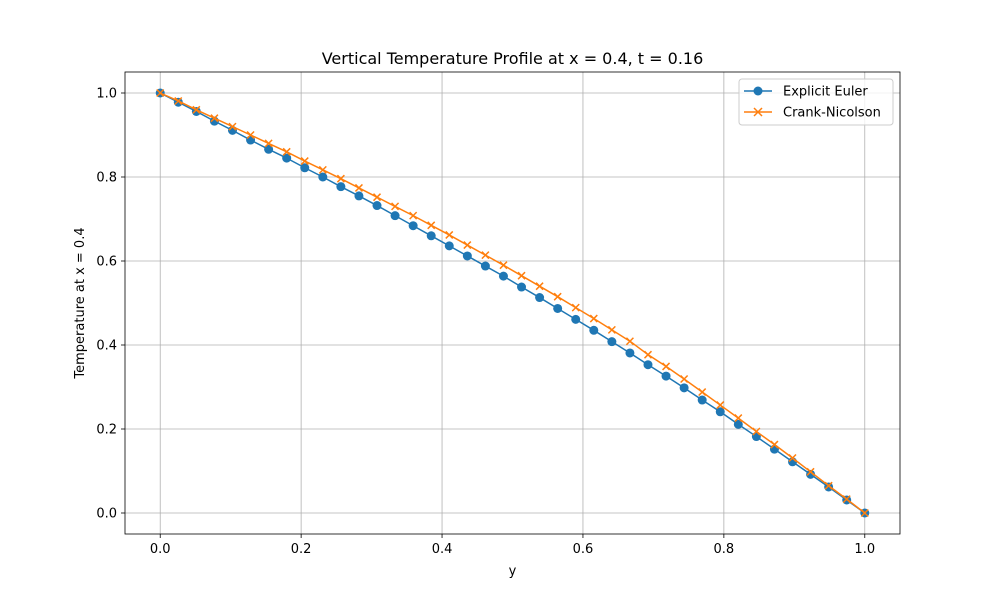 The width and height of the screenshot is (1000, 600). I want to click on legend-box, so click(816, 102).